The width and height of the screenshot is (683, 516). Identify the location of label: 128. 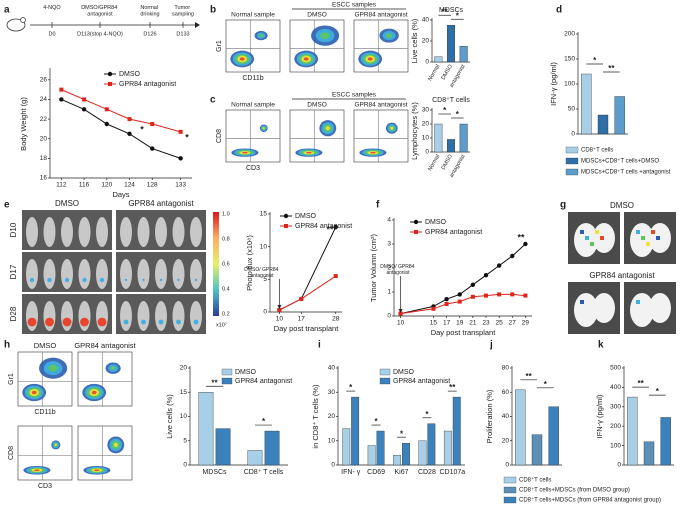
(152, 185).